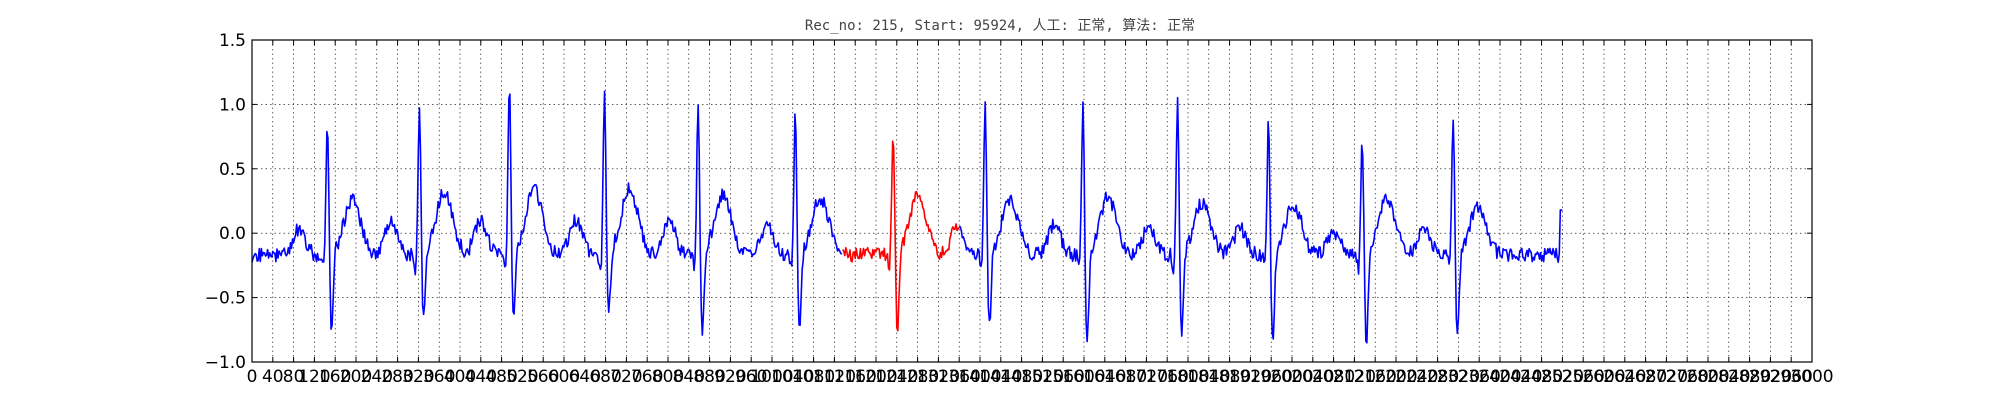 This screenshot has height=400, width=2000. I want to click on x-tick-label: 2200, so click(1395, 377).